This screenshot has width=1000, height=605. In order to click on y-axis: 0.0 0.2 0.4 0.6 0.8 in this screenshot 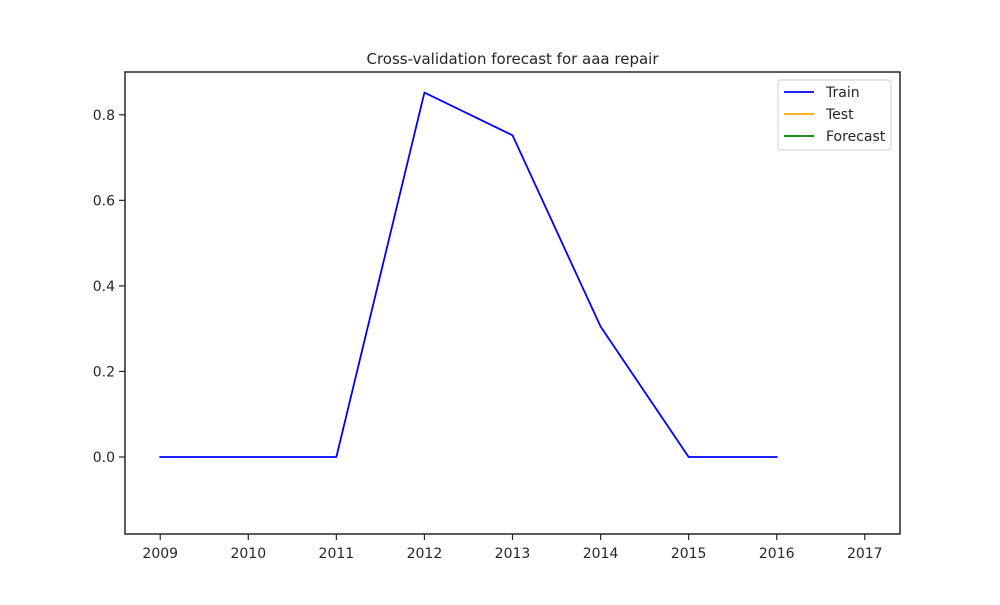, I will do `click(109, 287)`.